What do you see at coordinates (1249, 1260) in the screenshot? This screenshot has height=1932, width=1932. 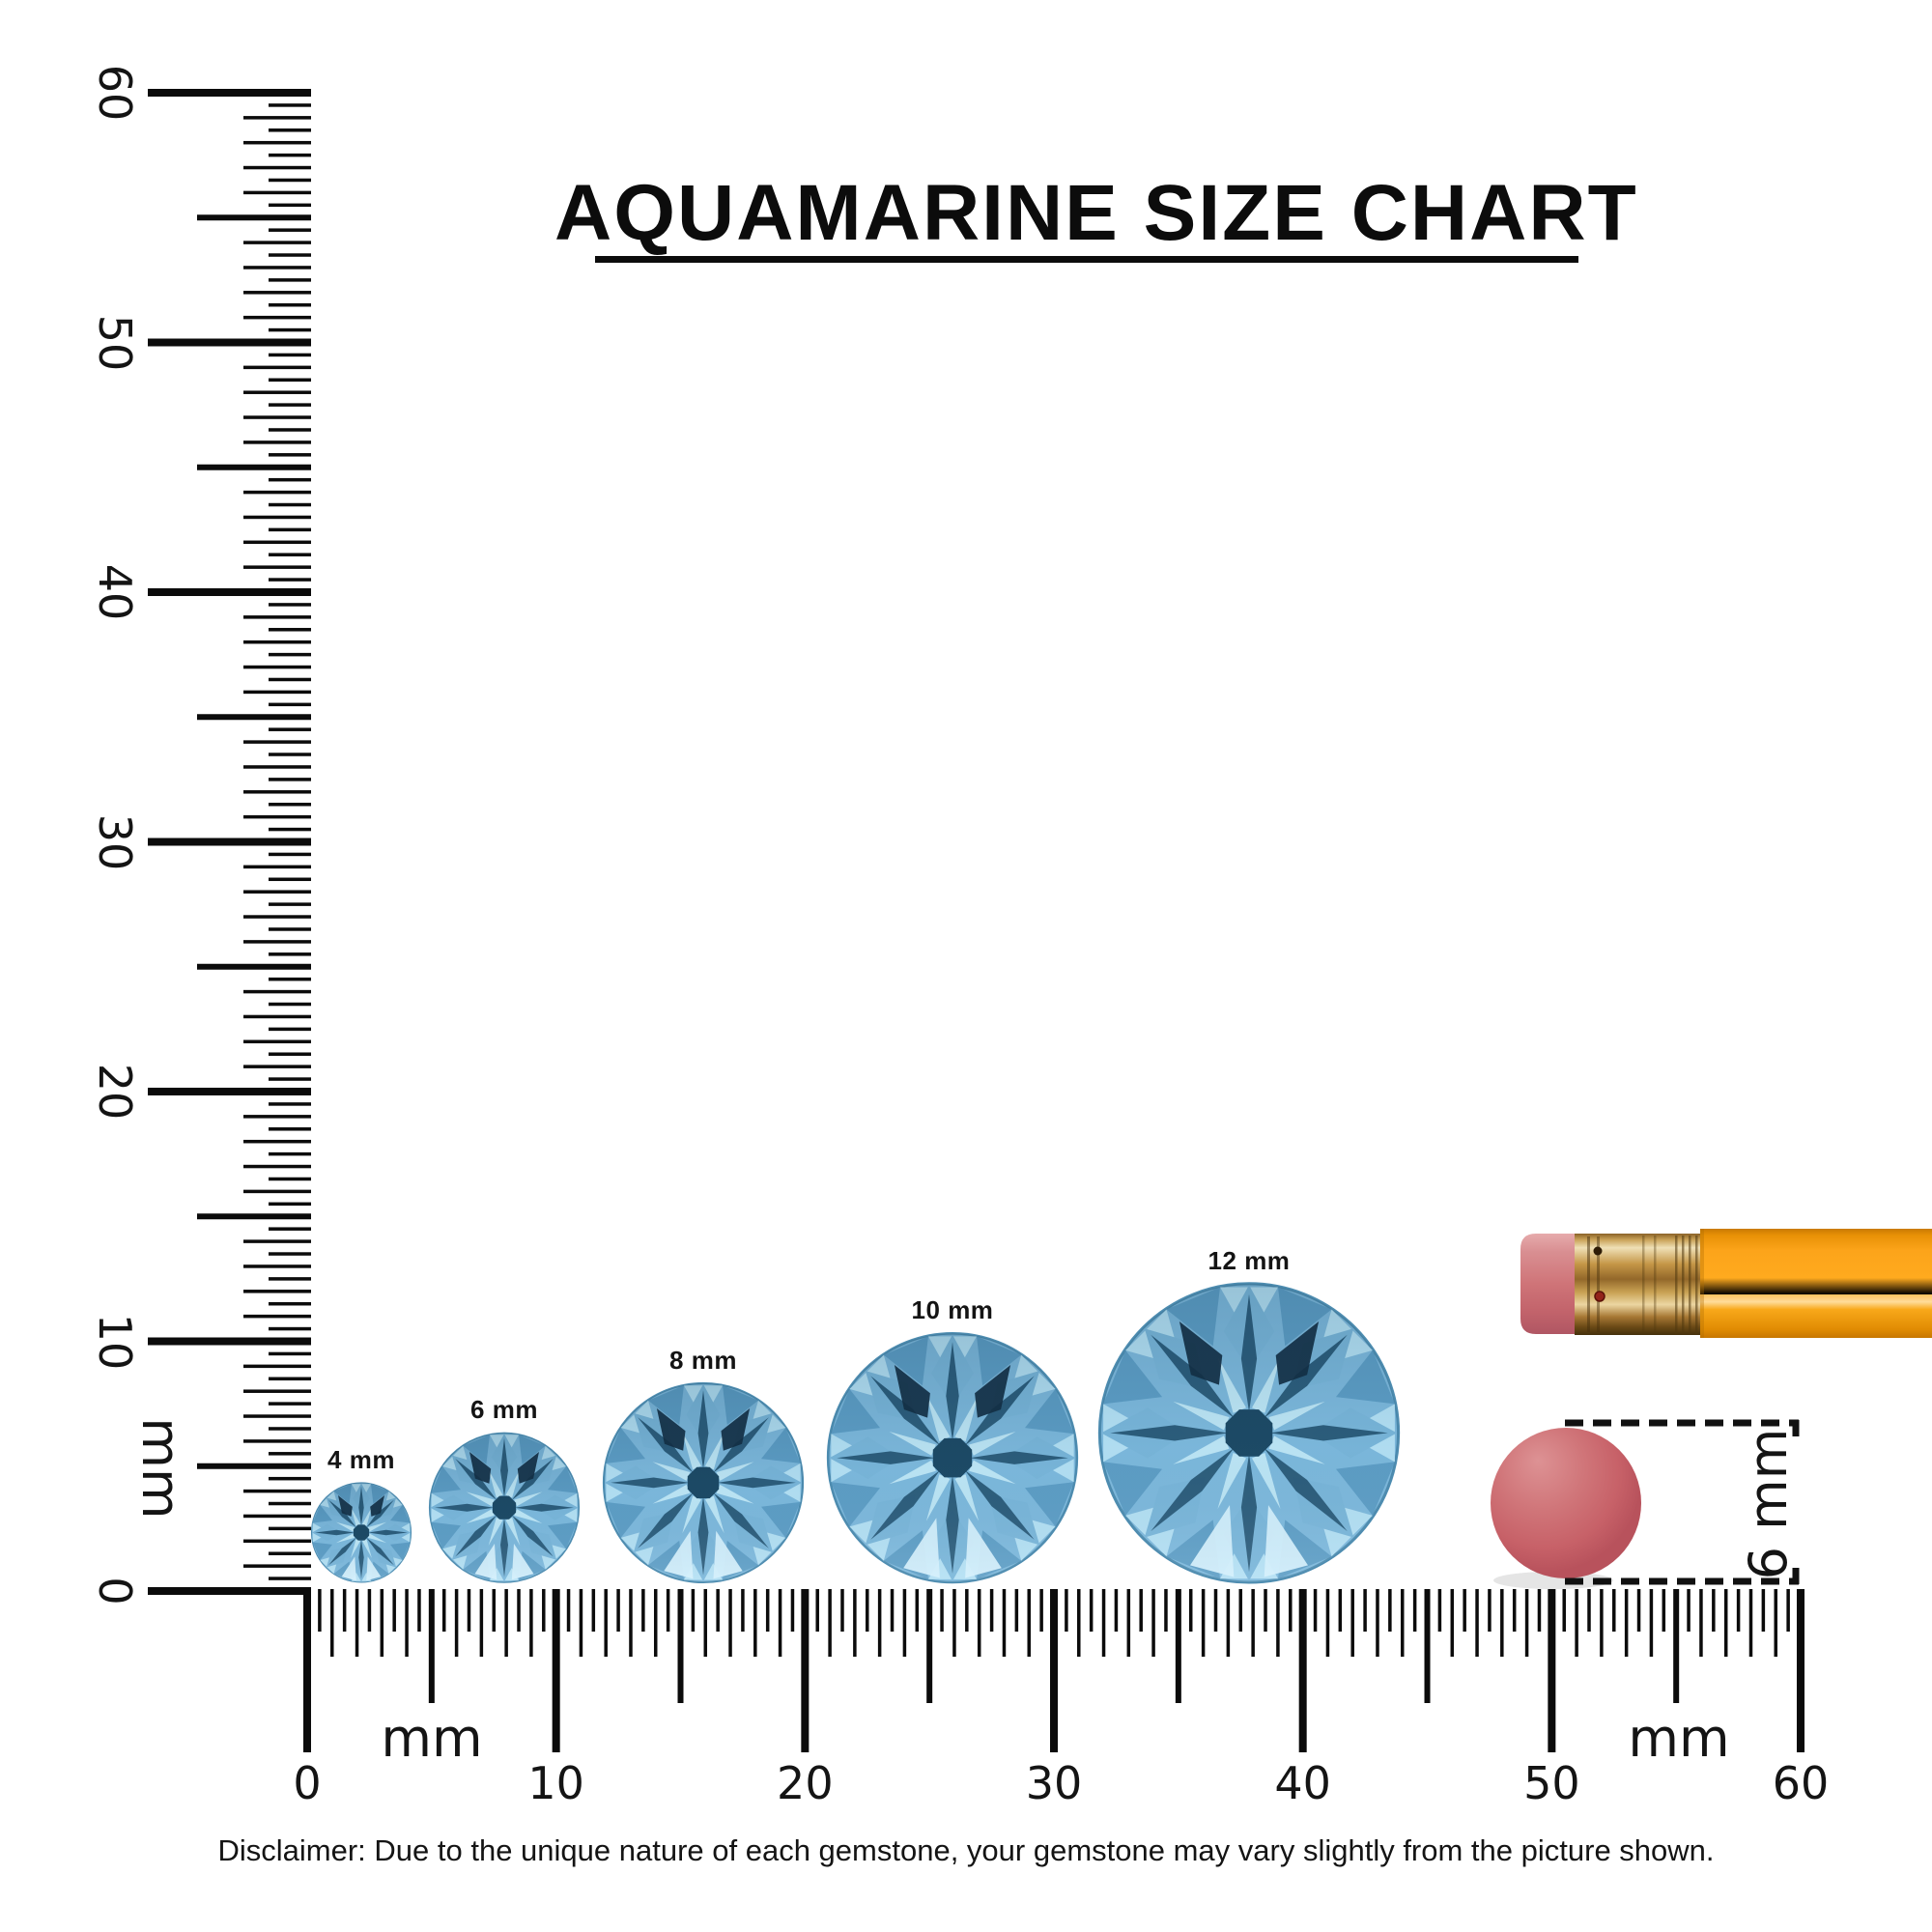 I see `gem-size-label: 12 mm` at bounding box center [1249, 1260].